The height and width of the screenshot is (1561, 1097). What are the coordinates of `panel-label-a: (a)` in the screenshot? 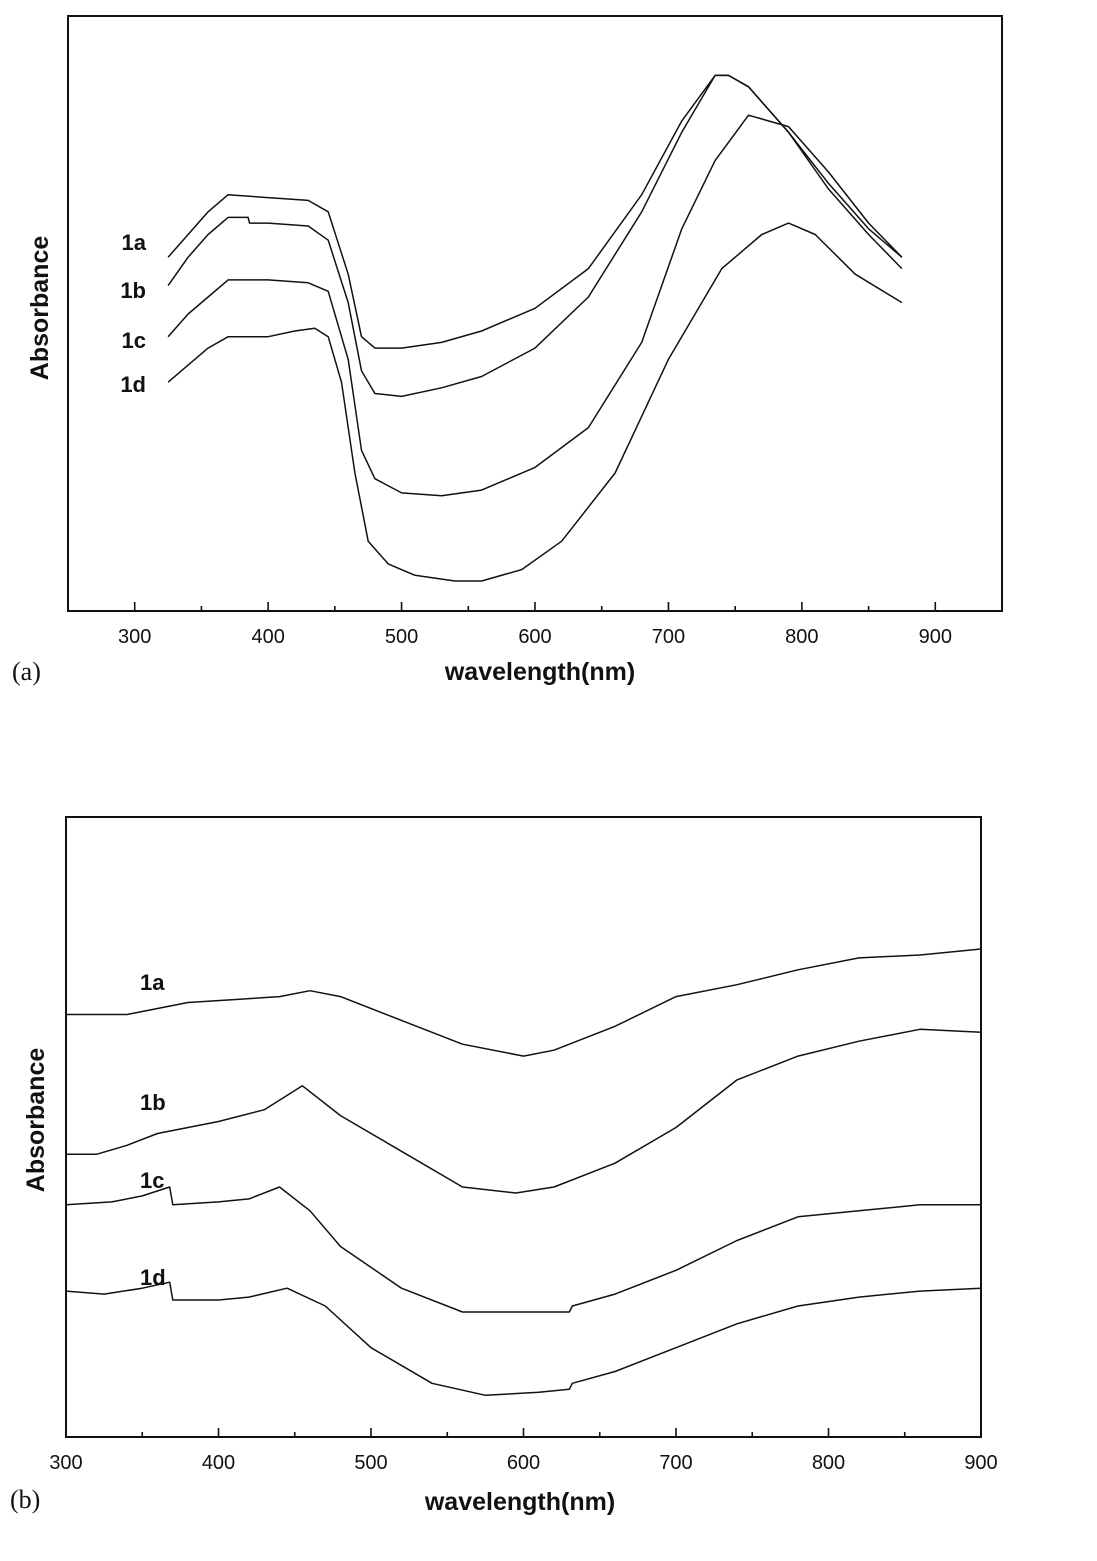 It's located at (26, 671).